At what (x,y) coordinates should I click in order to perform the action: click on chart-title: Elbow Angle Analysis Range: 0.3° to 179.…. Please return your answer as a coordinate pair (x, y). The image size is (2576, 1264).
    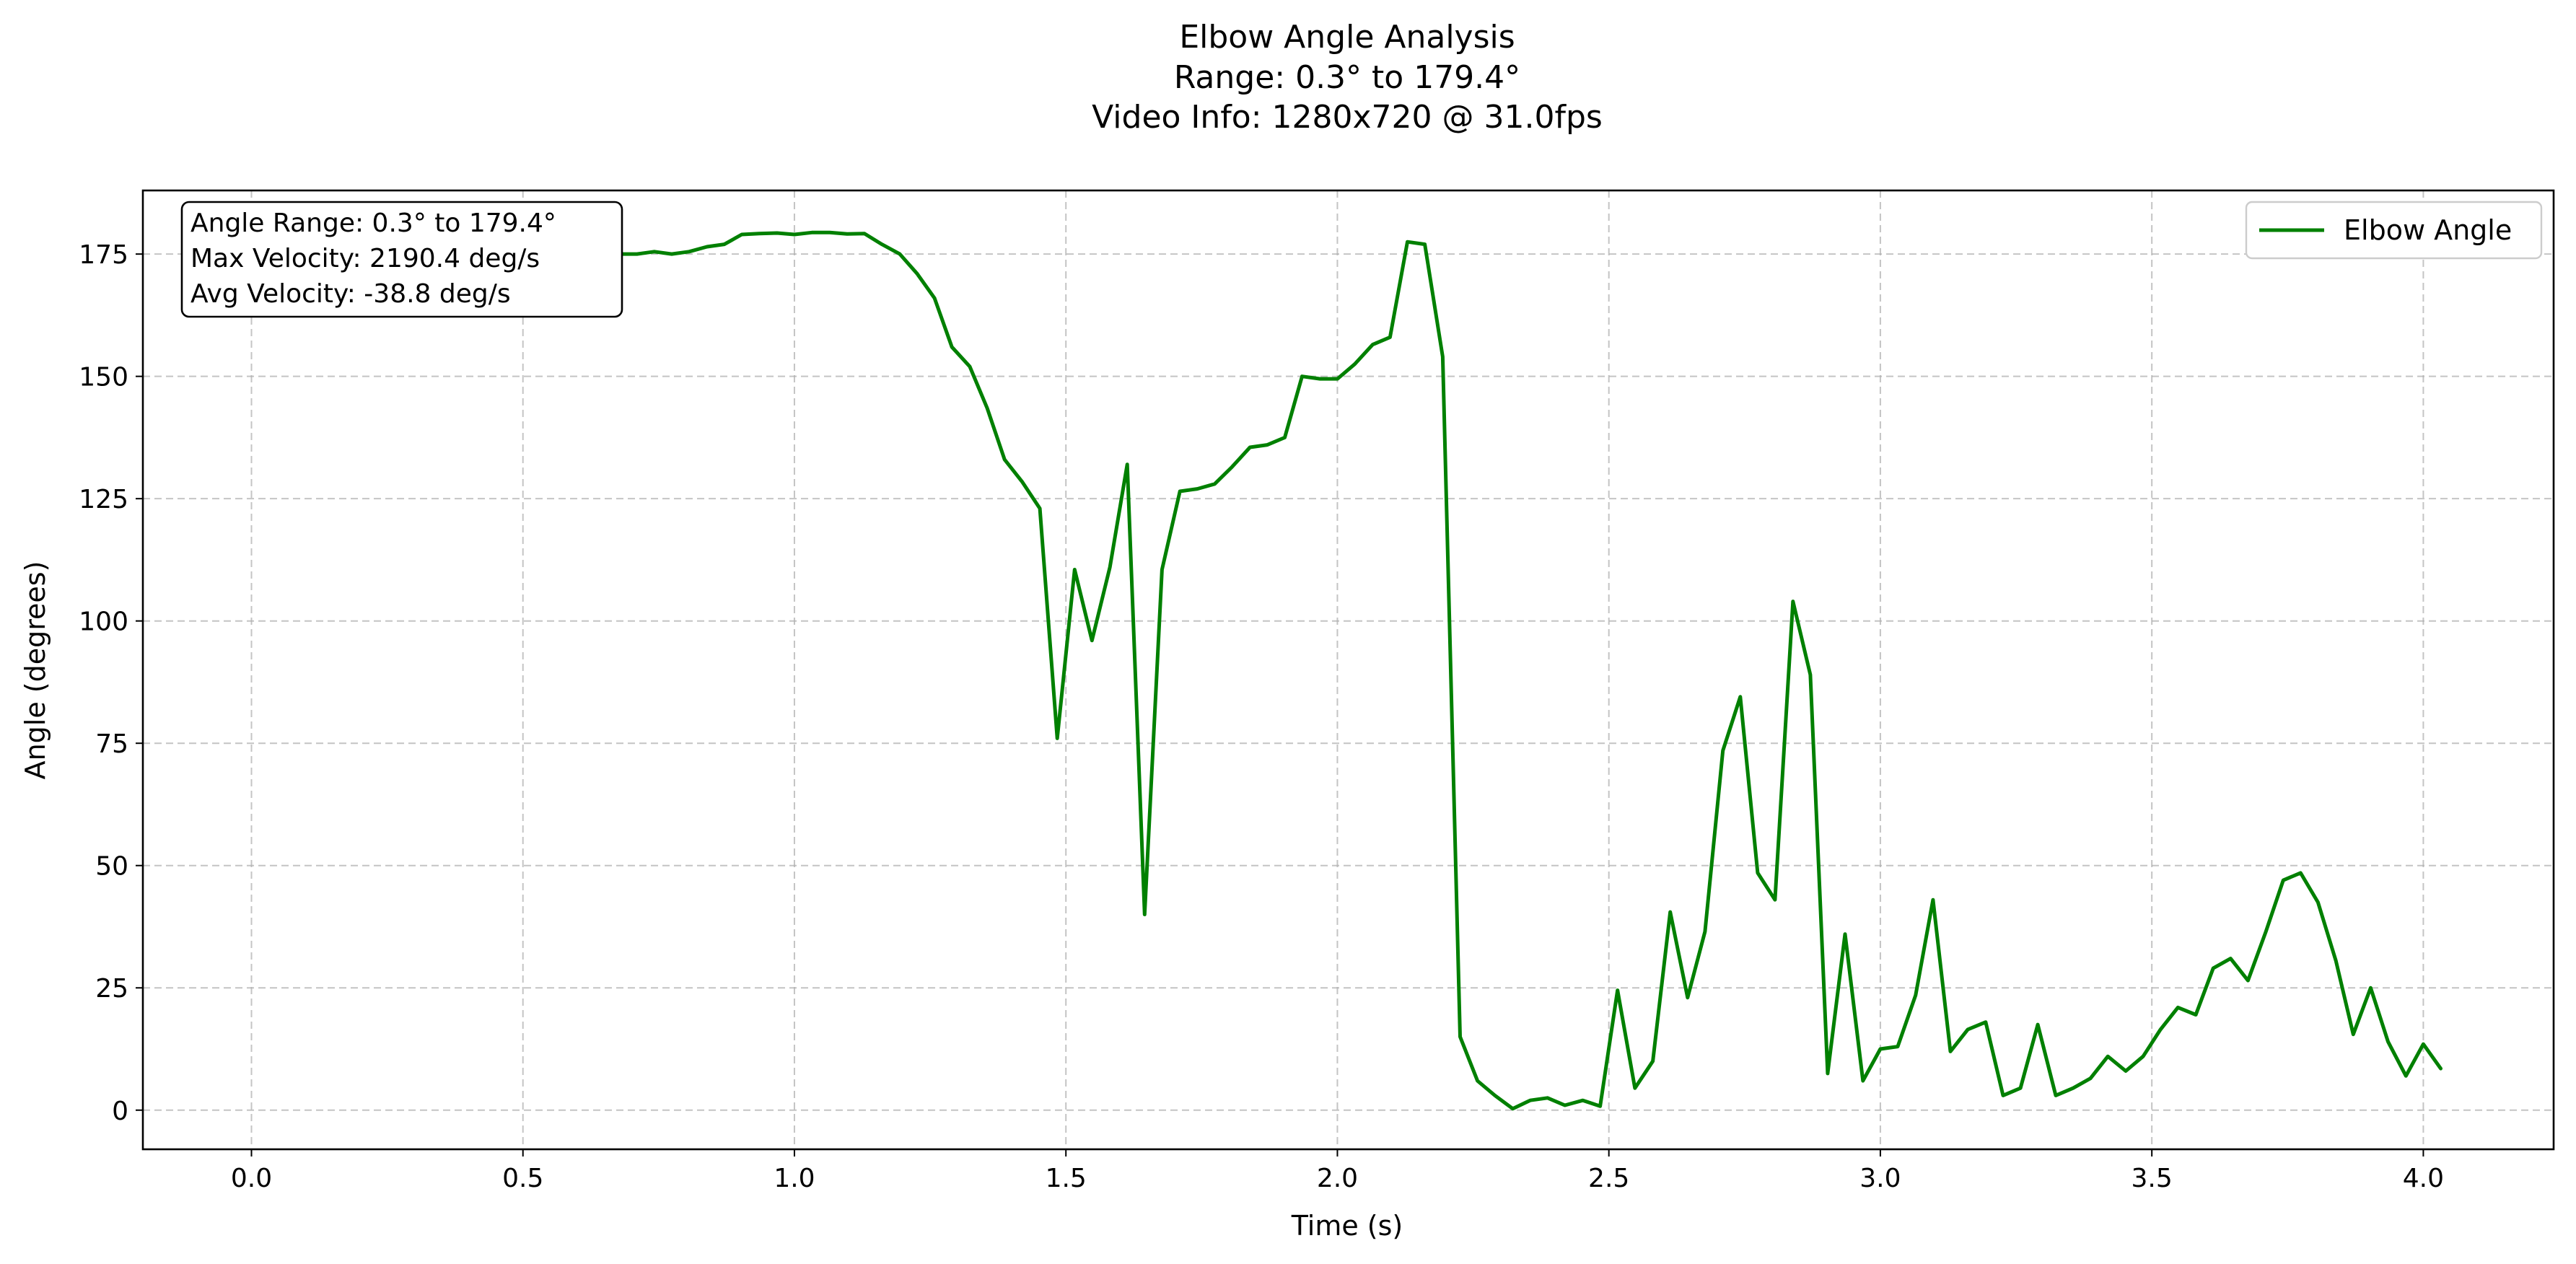
    Looking at the image, I should click on (1347, 77).